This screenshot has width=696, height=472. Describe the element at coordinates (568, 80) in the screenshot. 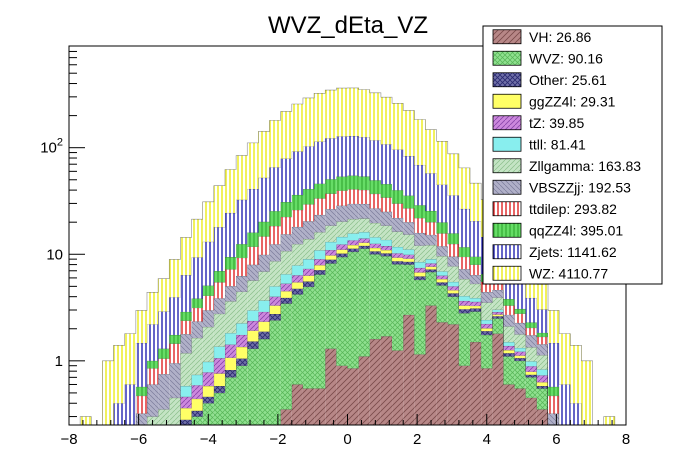

I see `legend-label-other: Other: 25.61` at that location.